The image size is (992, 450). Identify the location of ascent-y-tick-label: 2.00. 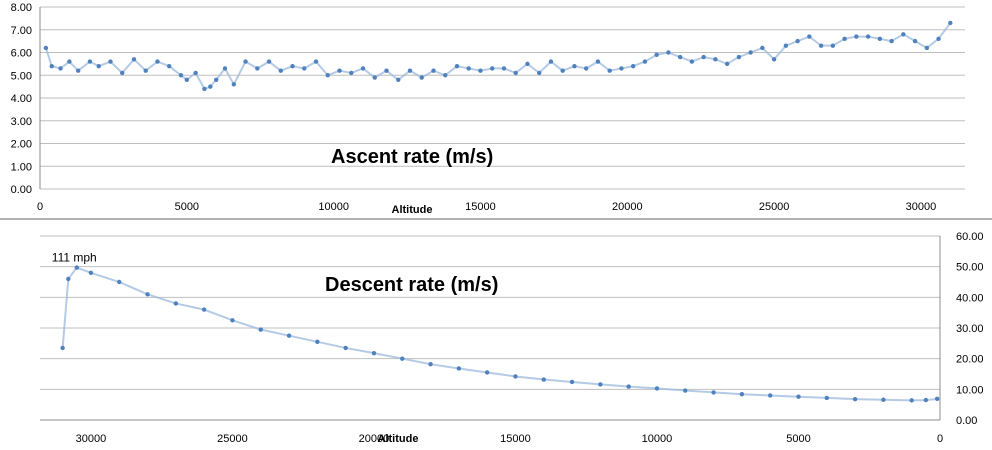
(21, 145).